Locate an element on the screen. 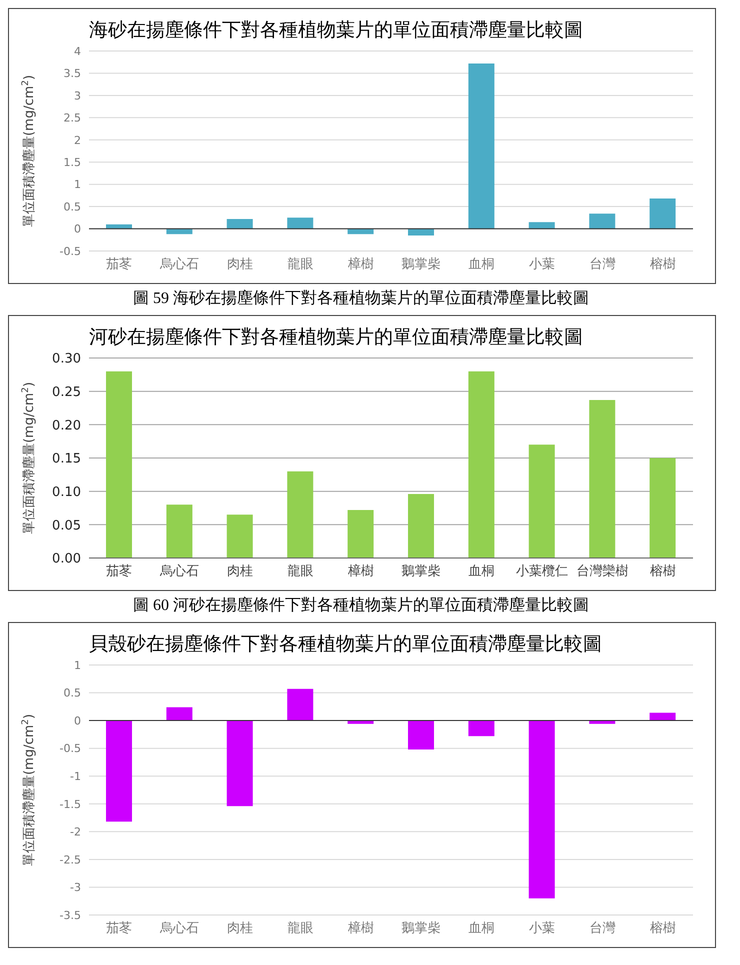 The height and width of the screenshot is (965, 740). chart-title: 貝殼砂在揚塵條件下對各種植物葉片的單位面積滯塵量比較圖 is located at coordinates (346, 644).